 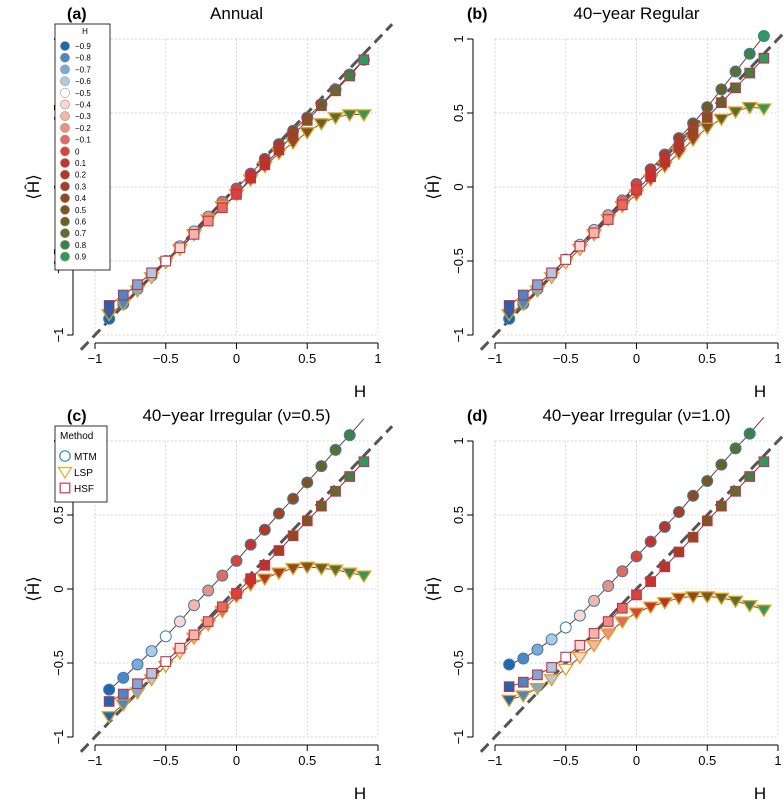 What do you see at coordinates (458, 113) in the screenshot?
I see `y-tick-label: 0.5` at bounding box center [458, 113].